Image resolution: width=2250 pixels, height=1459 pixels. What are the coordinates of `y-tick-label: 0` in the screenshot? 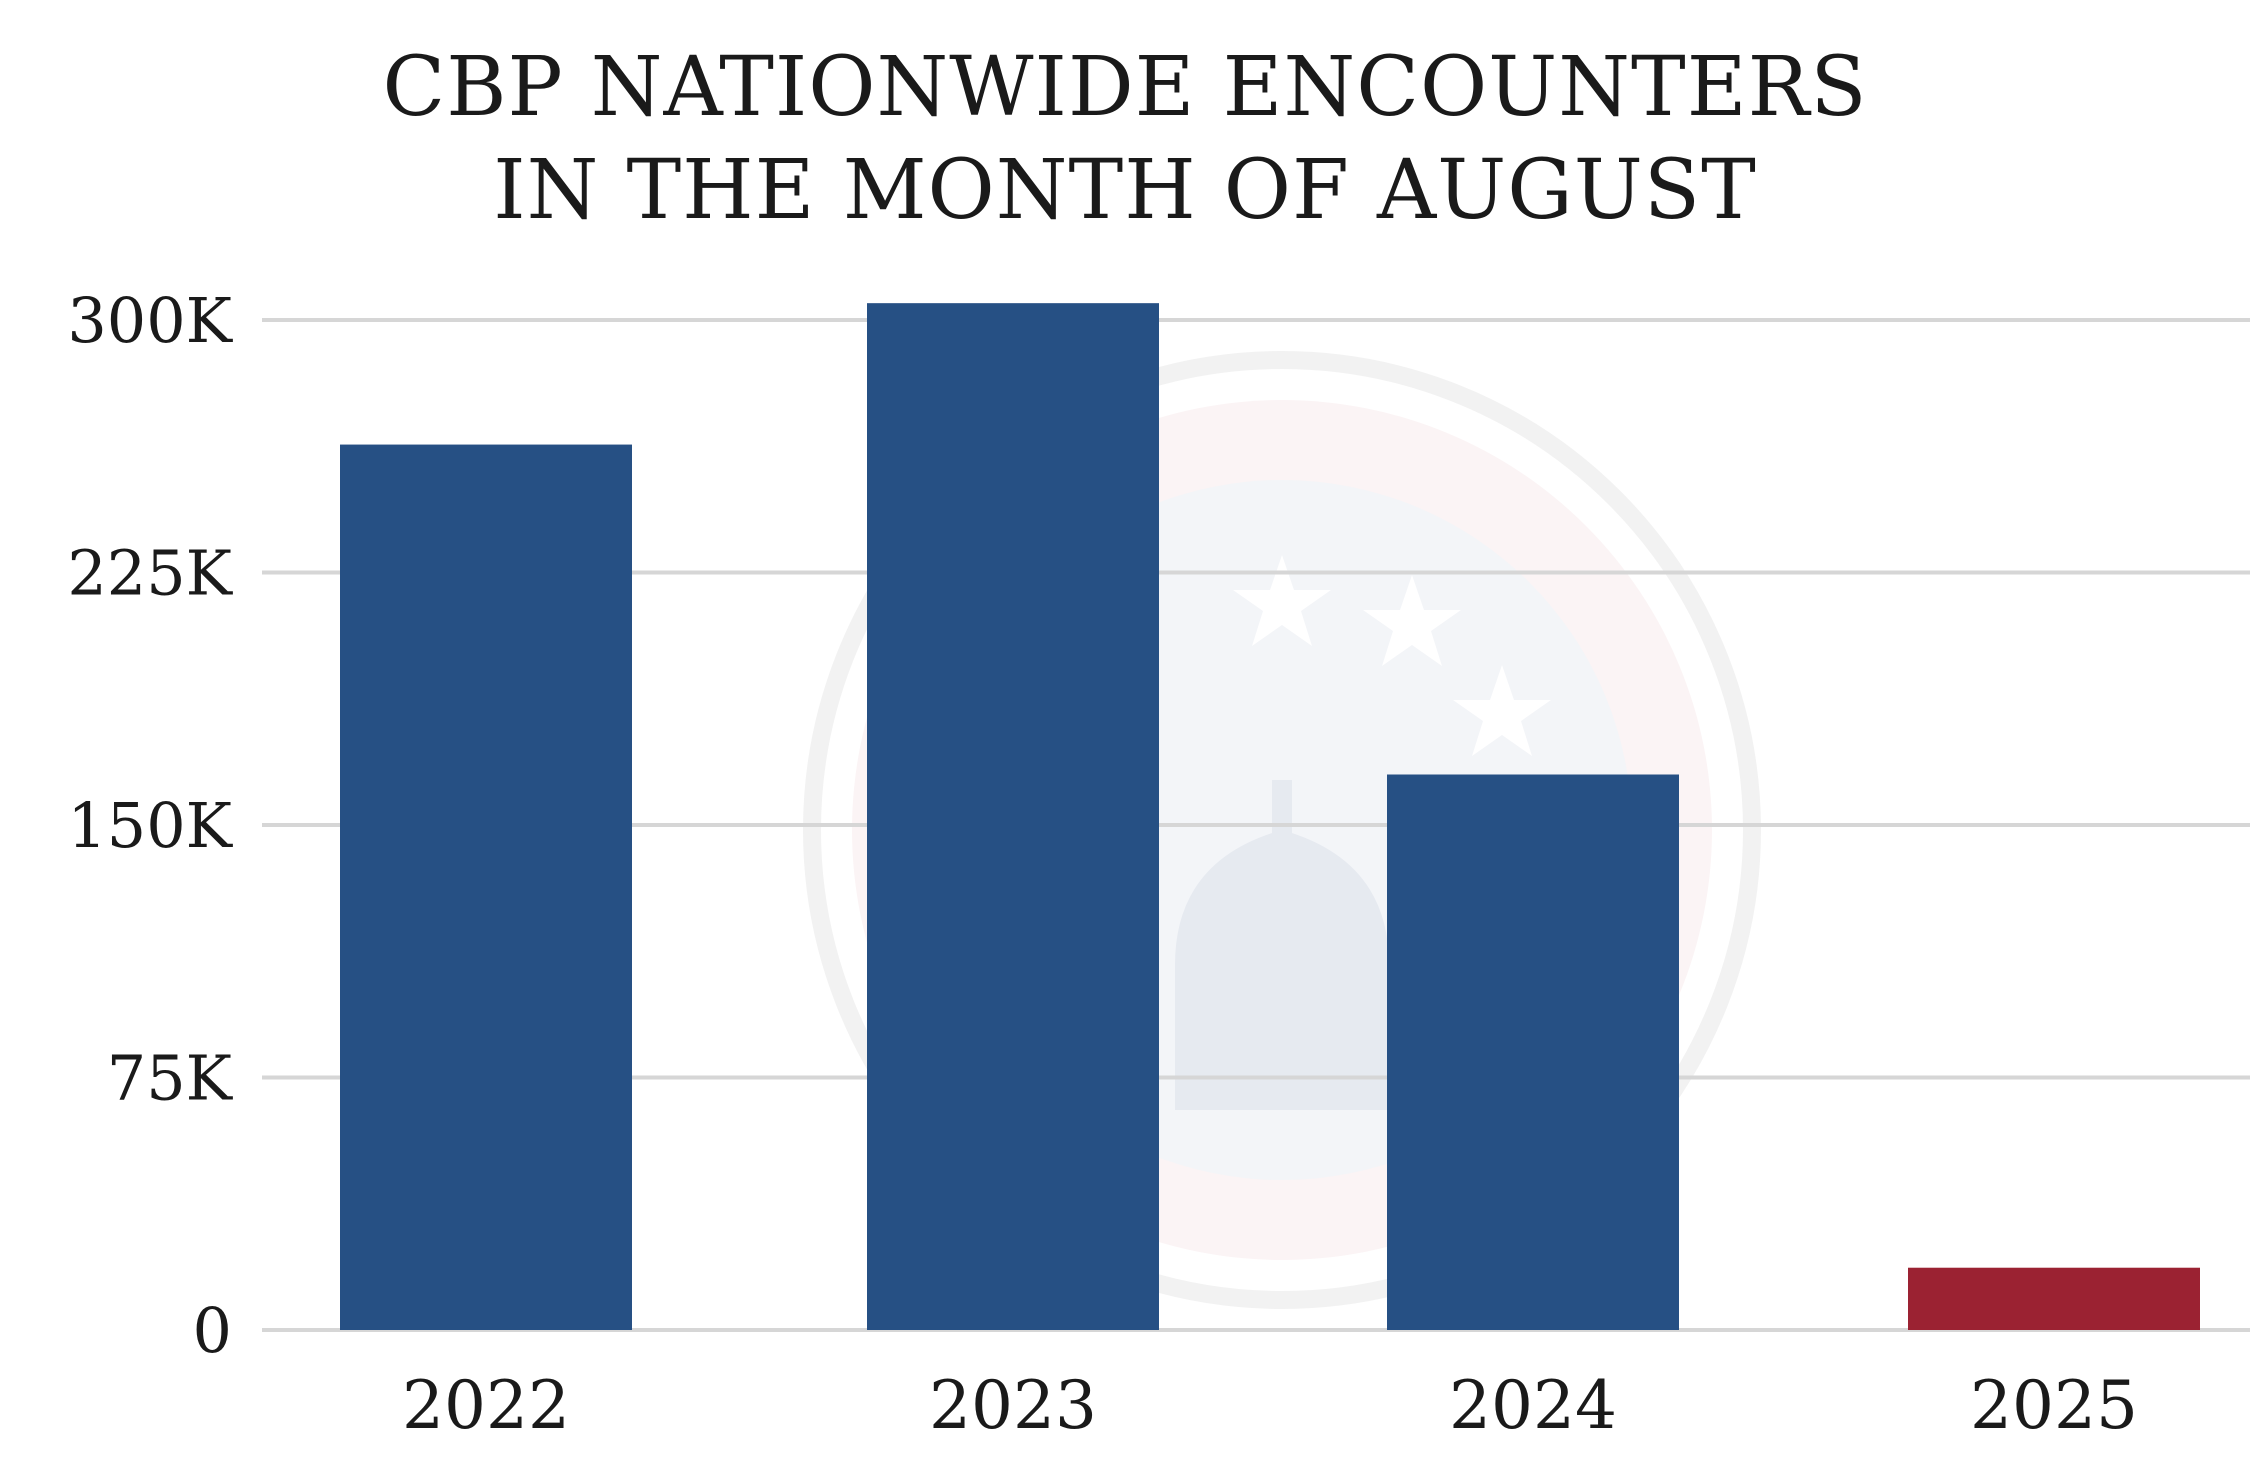 It's located at (212, 1330).